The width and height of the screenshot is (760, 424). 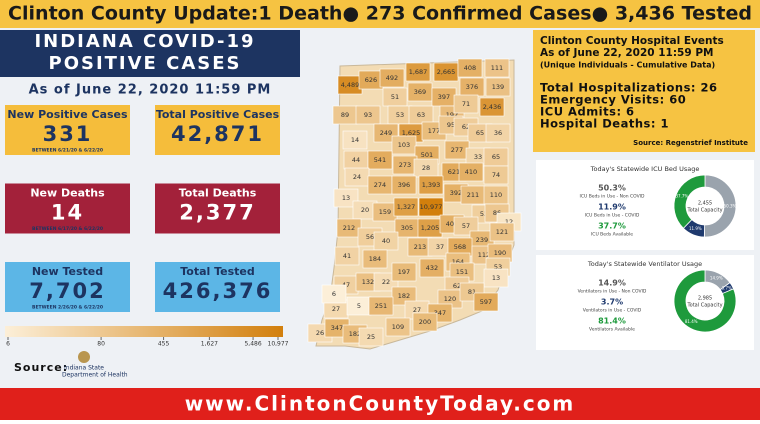 I want to click on county-label: 22, so click(x=386, y=282).